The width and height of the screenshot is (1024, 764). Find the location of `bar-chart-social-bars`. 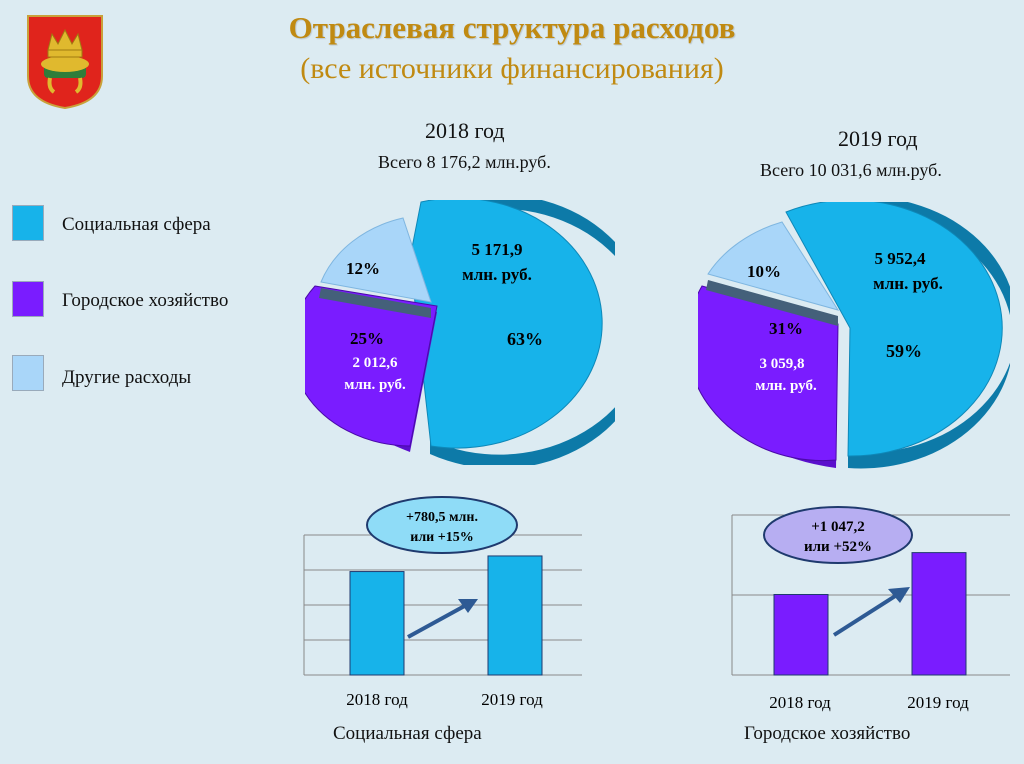

bar-chart-social-bars is located at coordinates (446, 615).